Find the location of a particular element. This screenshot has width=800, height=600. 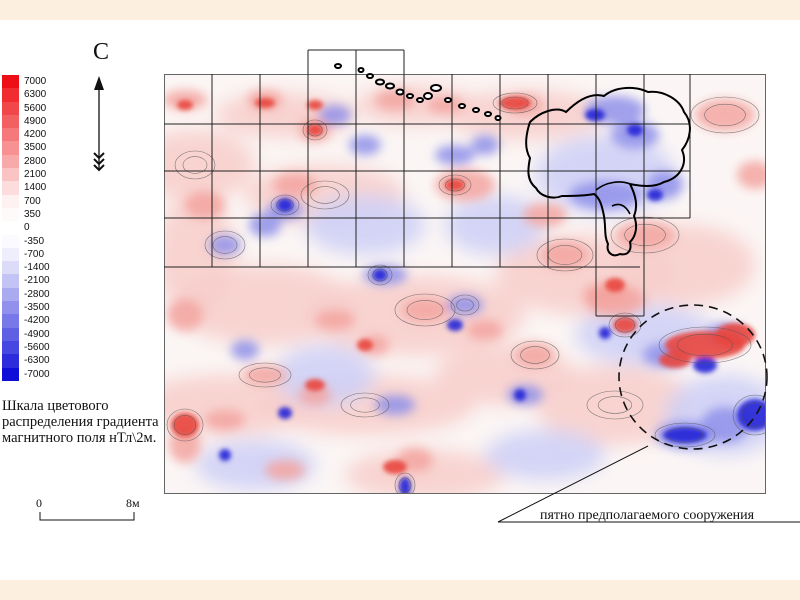

legend-value: -1400 is located at coordinates (37, 268).